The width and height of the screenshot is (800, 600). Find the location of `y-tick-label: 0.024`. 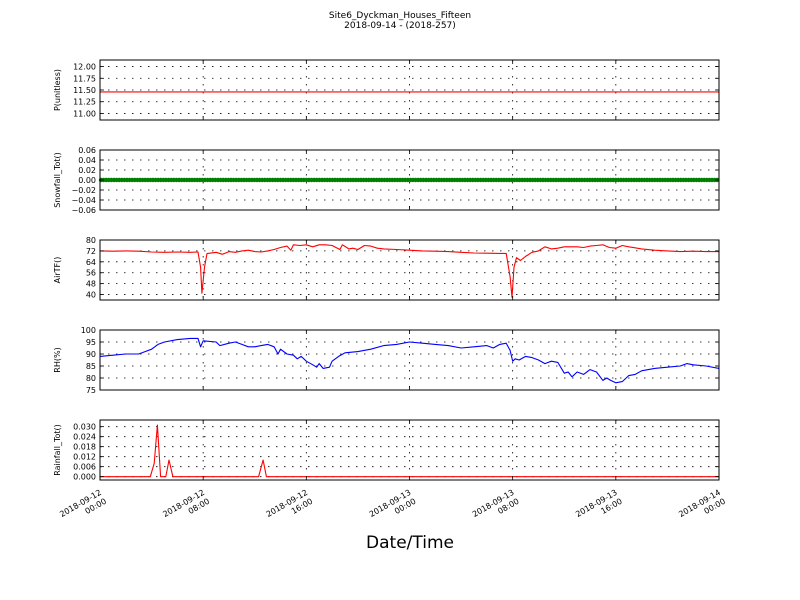

y-tick-label: 0.024 is located at coordinates (84, 437).